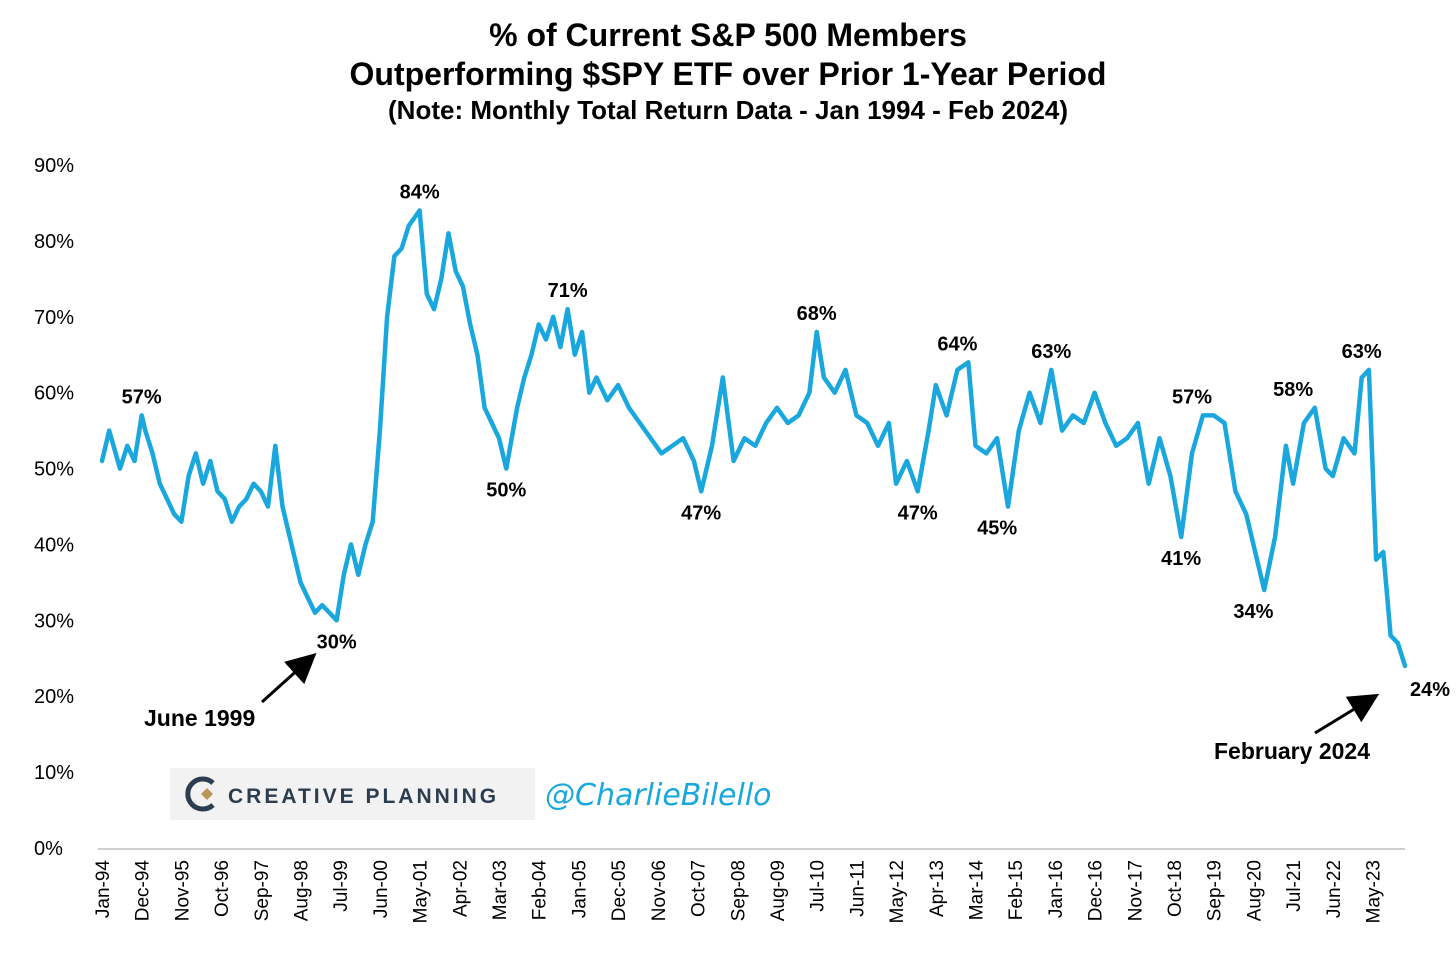 The image size is (1456, 957). What do you see at coordinates (1334, 889) in the screenshot?
I see `x-tick-label: Jun-22` at bounding box center [1334, 889].